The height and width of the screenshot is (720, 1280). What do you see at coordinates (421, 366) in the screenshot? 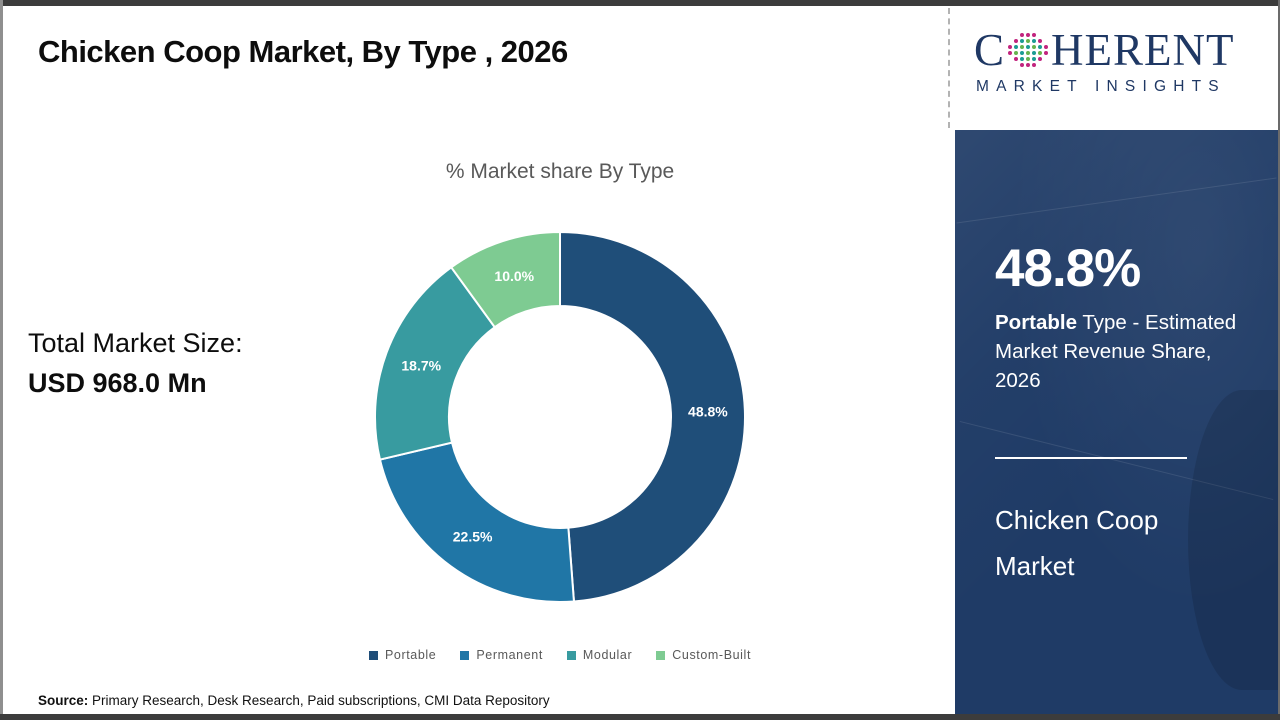
I see `slice-data-label: 18.7%` at bounding box center [421, 366].